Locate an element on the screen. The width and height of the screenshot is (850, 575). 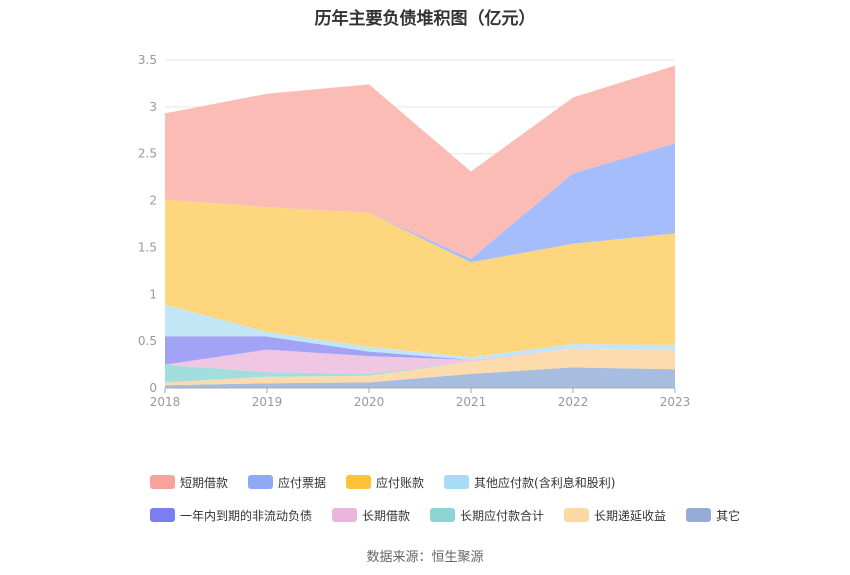
legend-row-2: 一年内到期的非流动负债 长期借款 长期应付款合计 长期递延收益 其它 is located at coordinates (450, 515).